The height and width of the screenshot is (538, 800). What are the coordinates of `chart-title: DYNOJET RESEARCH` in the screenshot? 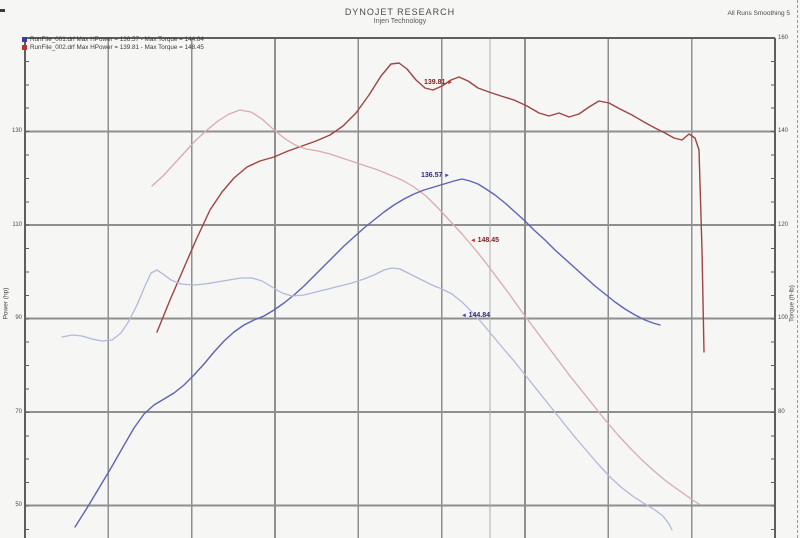 It's located at (400, 12).